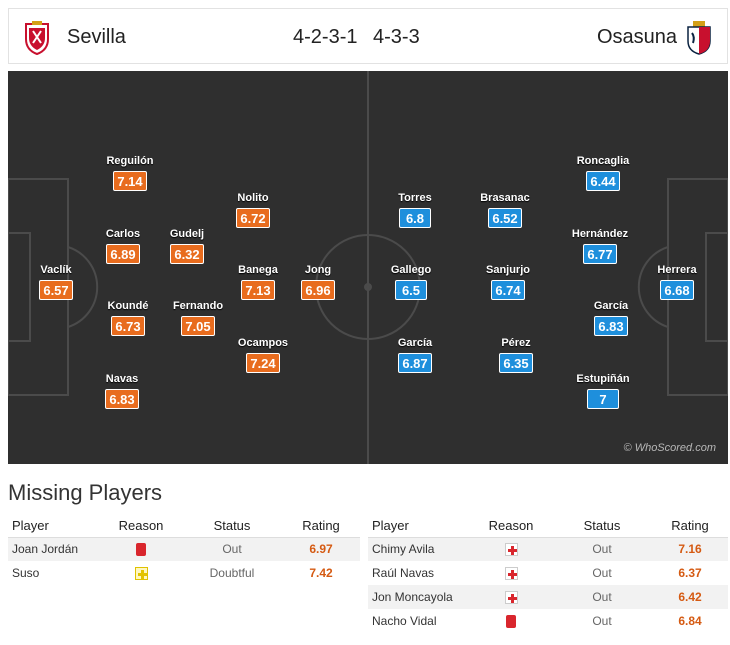 The image size is (730, 645). Describe the element at coordinates (699, 38) in the screenshot. I see `osasuna-crest-icon` at that location.